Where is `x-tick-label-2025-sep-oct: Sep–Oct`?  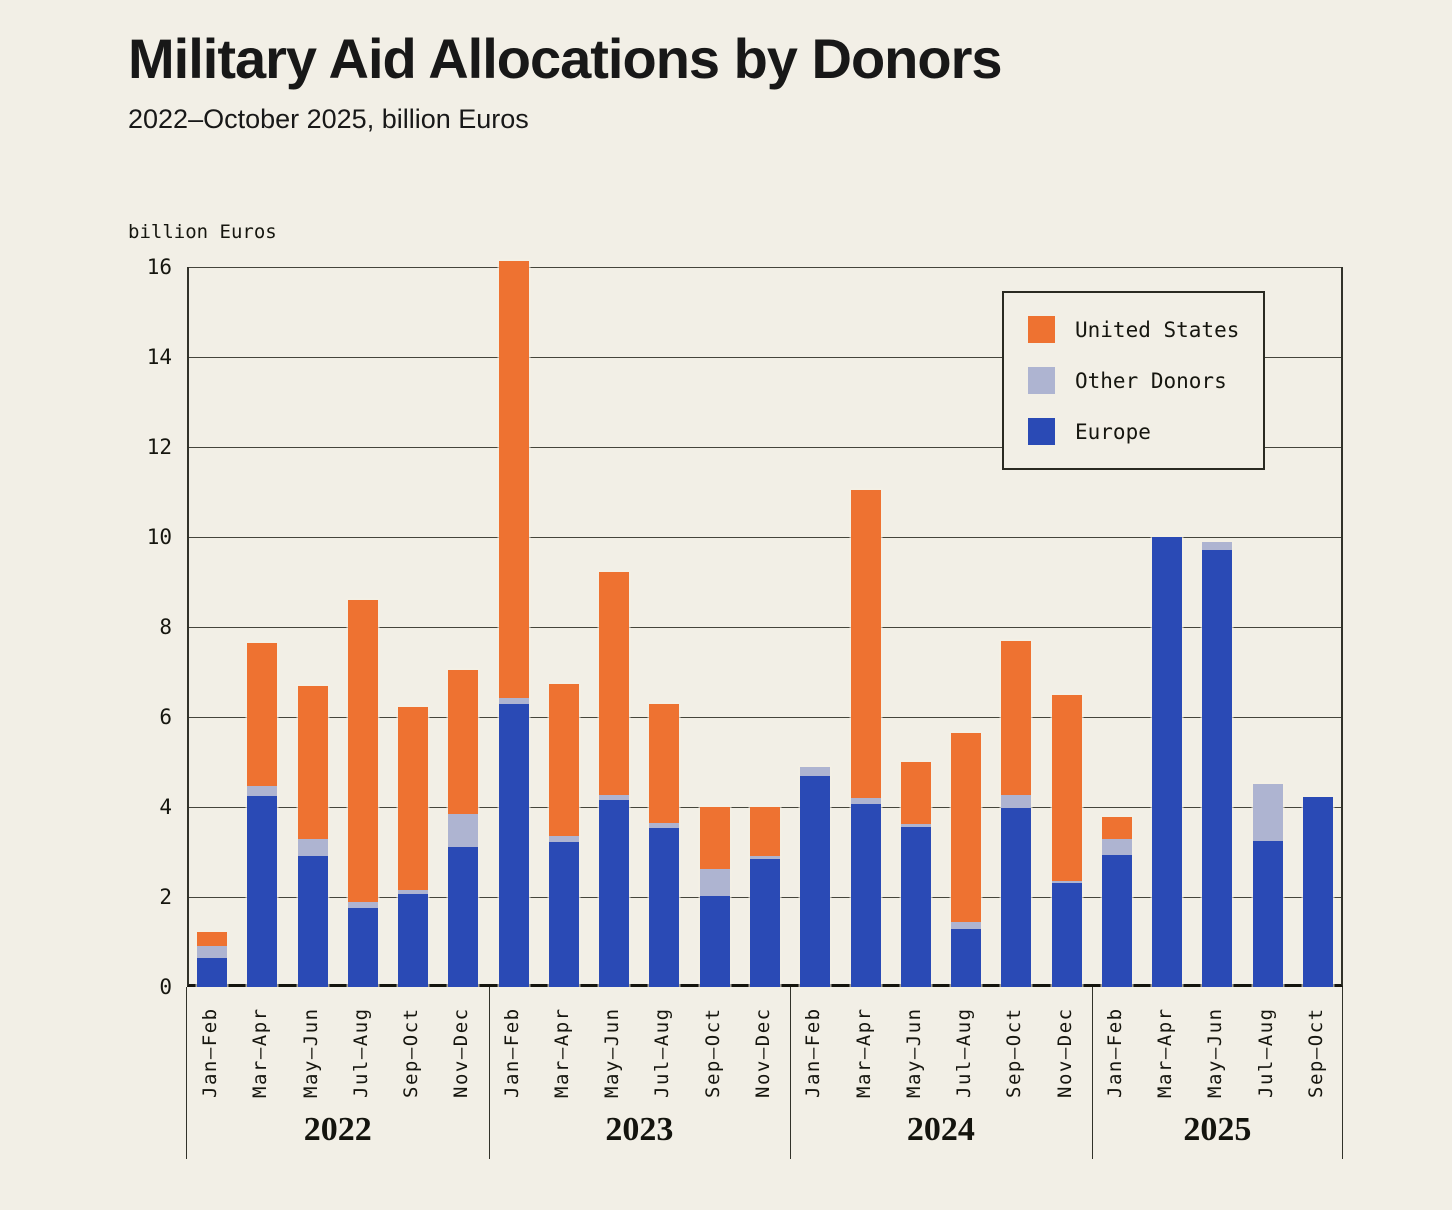
x-tick-label-2025-sep-oct: Sep–Oct is located at coordinates (1315, 1053).